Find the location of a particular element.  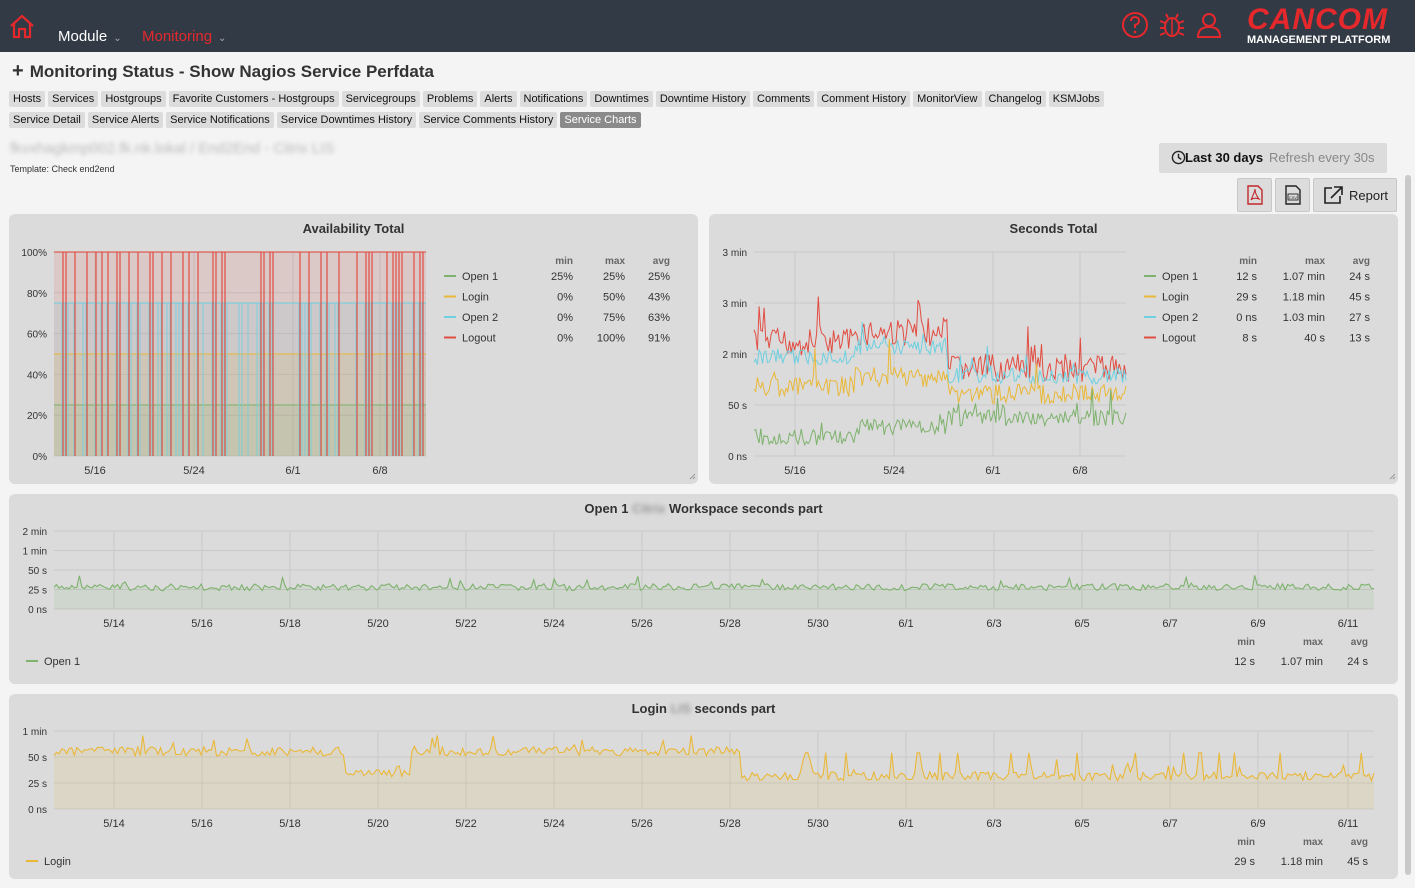

legend-max-value: 1.03 min is located at coordinates (1304, 318).